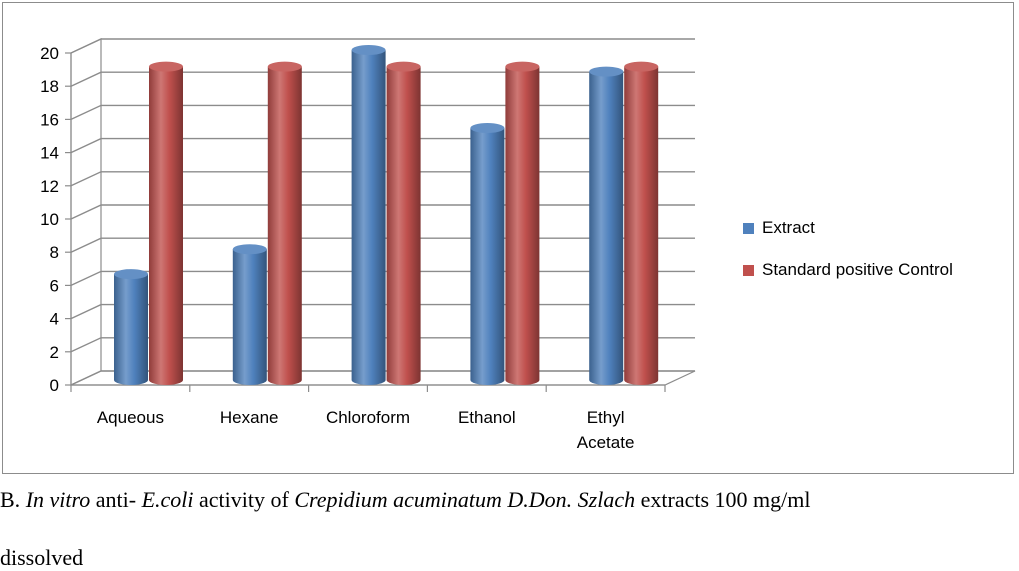 Image resolution: width=1019 pixels, height=571 pixels. I want to click on bar-top-standard-chloroform, so click(403, 66).